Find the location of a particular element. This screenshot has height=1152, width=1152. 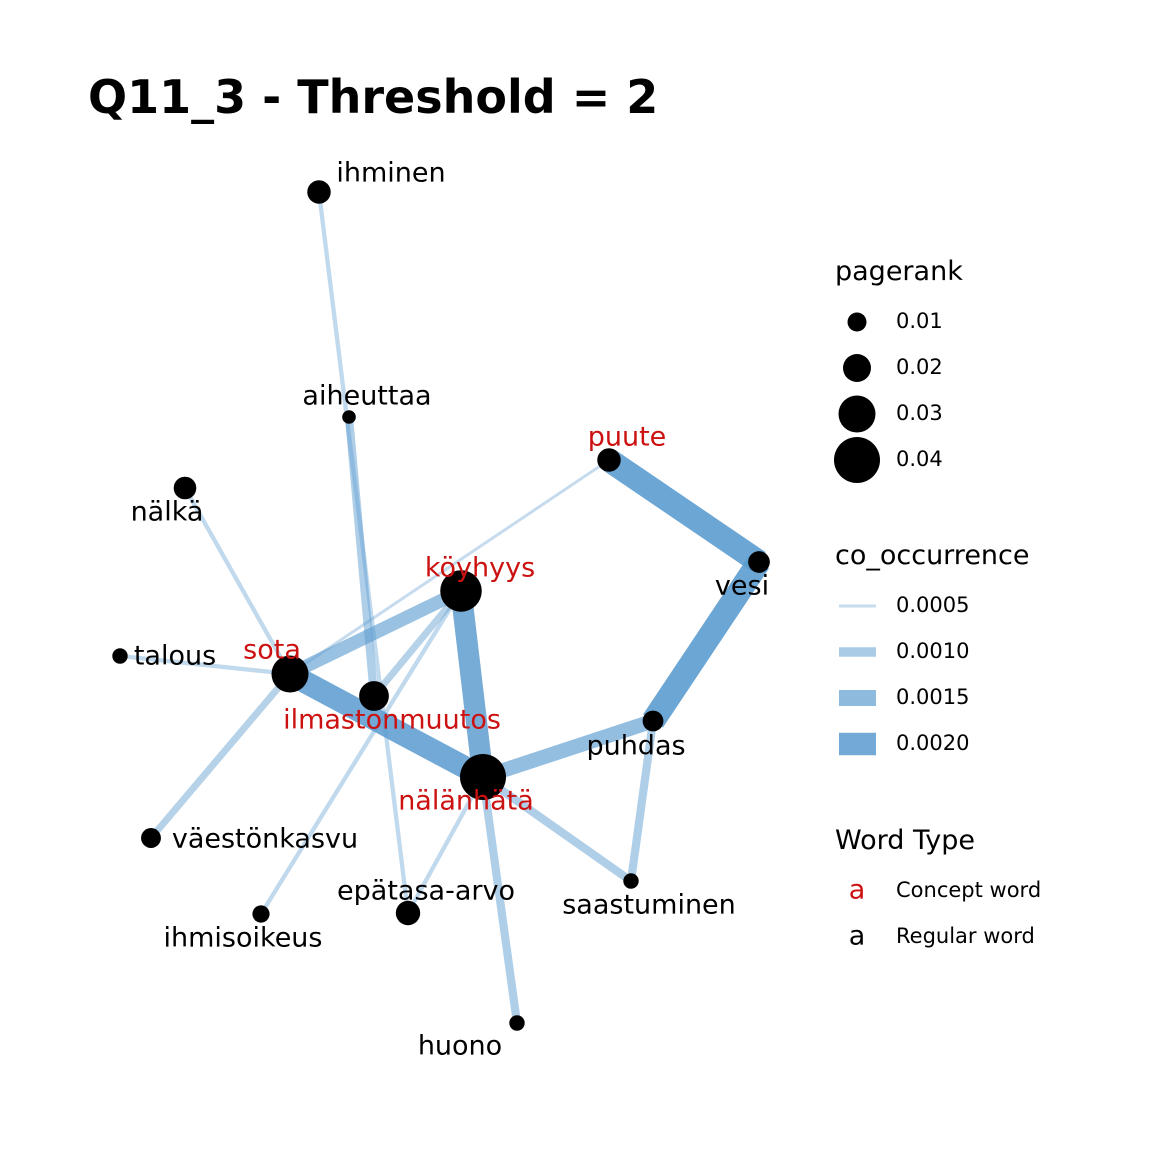

label-talous: talous is located at coordinates (175, 656).